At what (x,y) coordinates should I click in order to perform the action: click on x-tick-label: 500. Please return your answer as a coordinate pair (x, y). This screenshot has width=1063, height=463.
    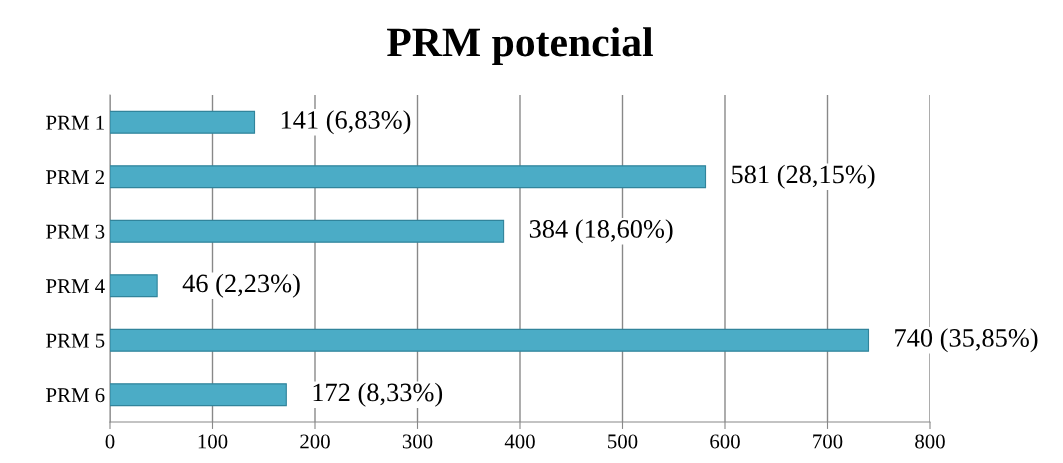
    Looking at the image, I should click on (623, 441).